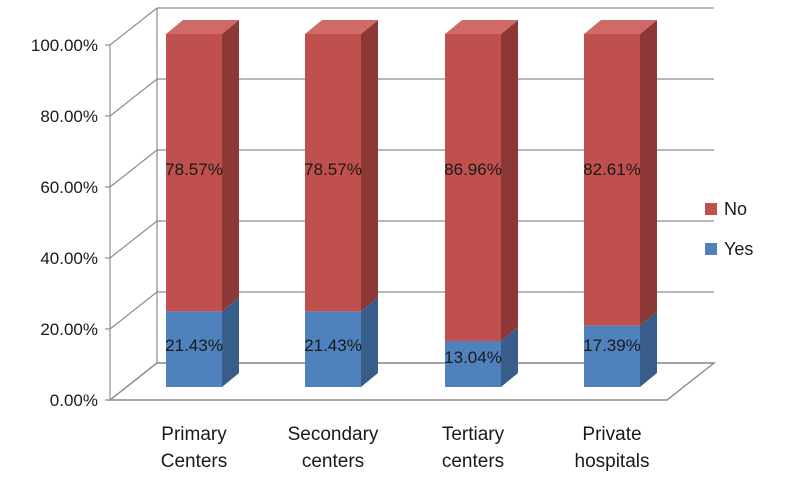 This screenshot has width=808, height=485. Describe the element at coordinates (194, 448) in the screenshot. I see `x-tick-label: Primary Centers` at that location.